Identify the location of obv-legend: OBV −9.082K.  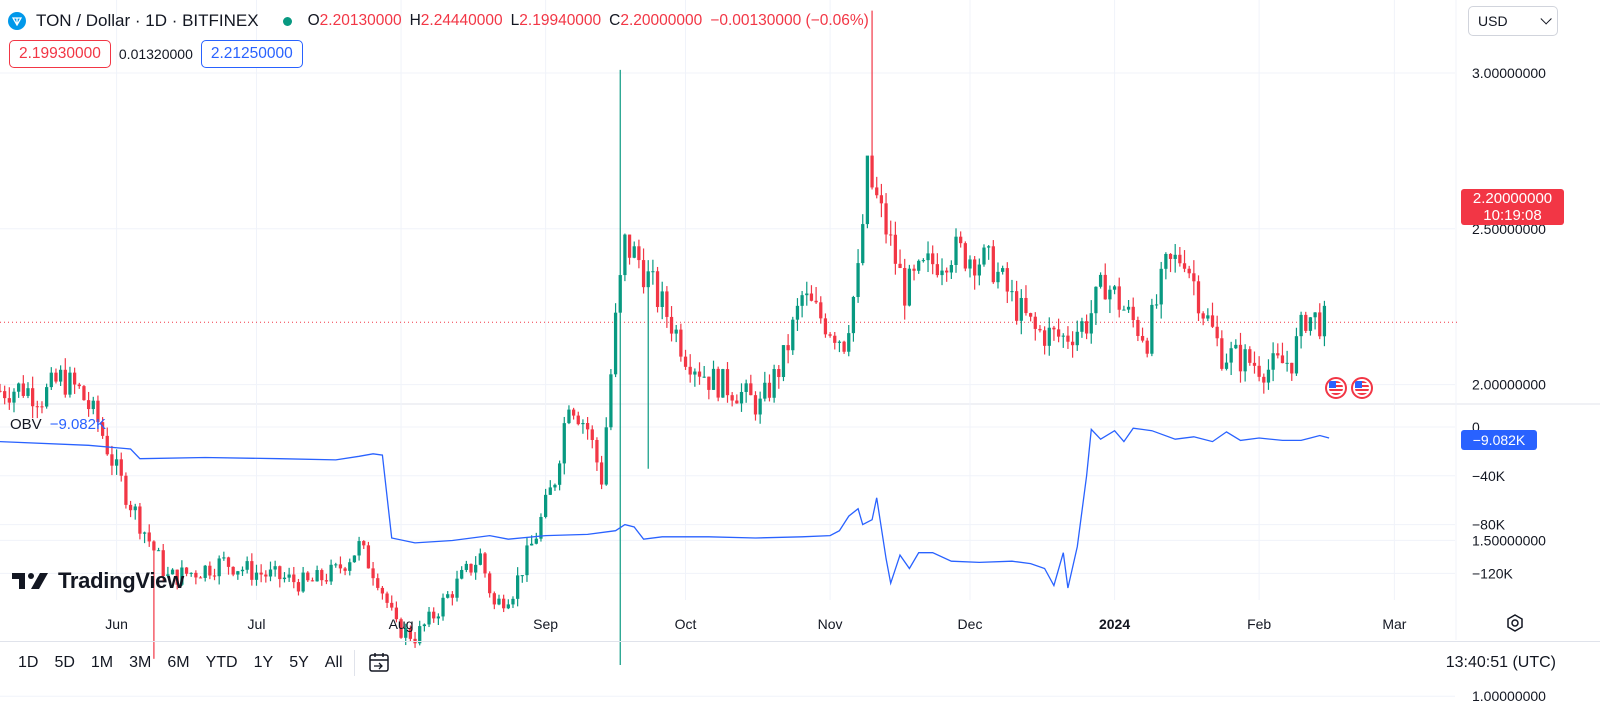
(58, 424).